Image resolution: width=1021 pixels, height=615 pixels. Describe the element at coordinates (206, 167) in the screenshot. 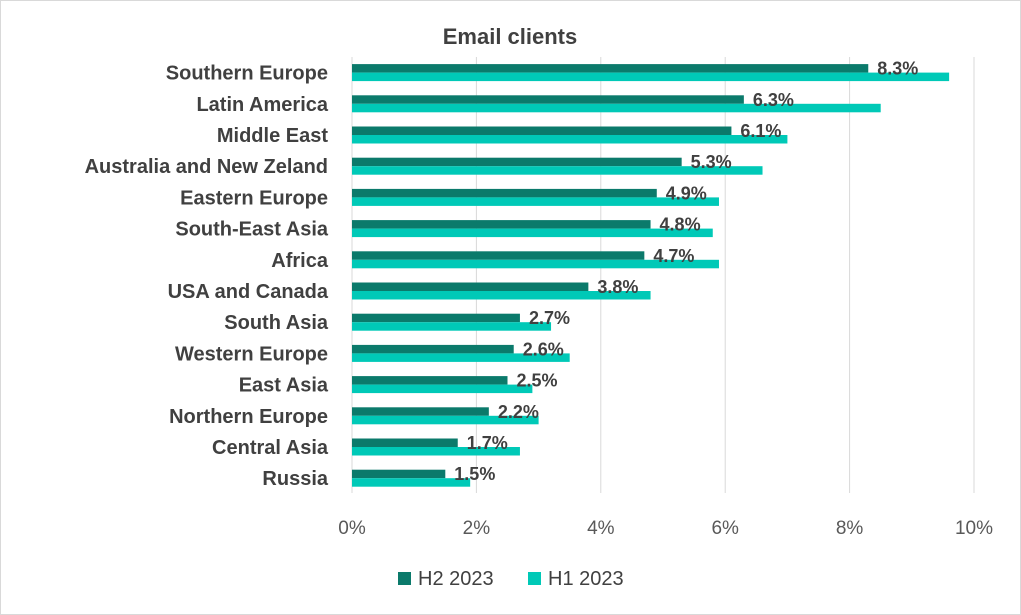

I see `category-label: Australia and New Zeland` at that location.